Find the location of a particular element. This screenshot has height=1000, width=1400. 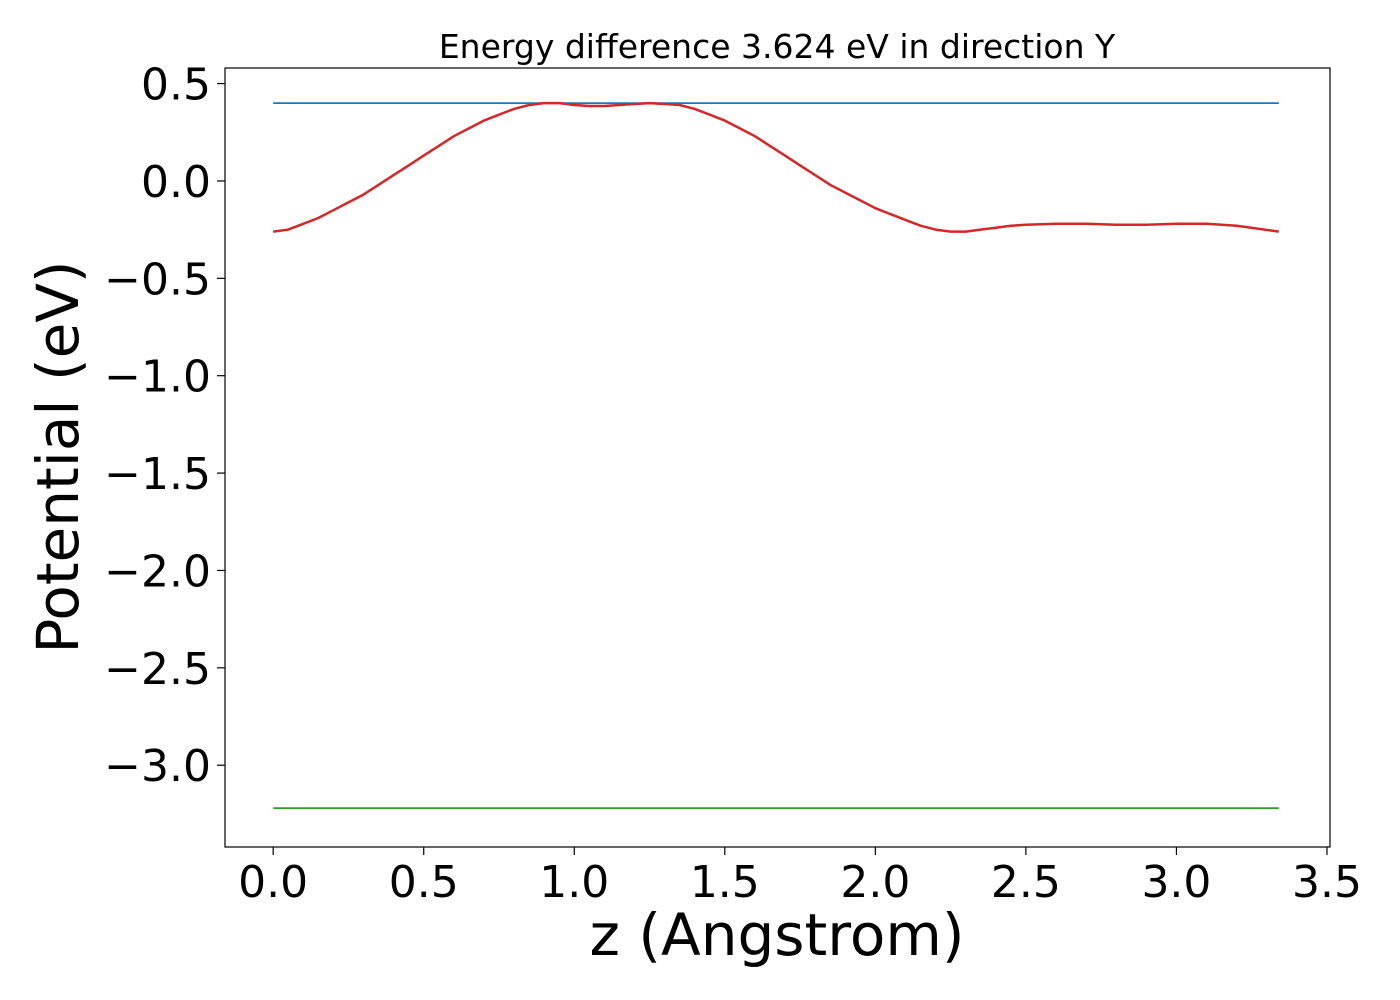

y-tick-label: 0.5 is located at coordinates (176, 85).